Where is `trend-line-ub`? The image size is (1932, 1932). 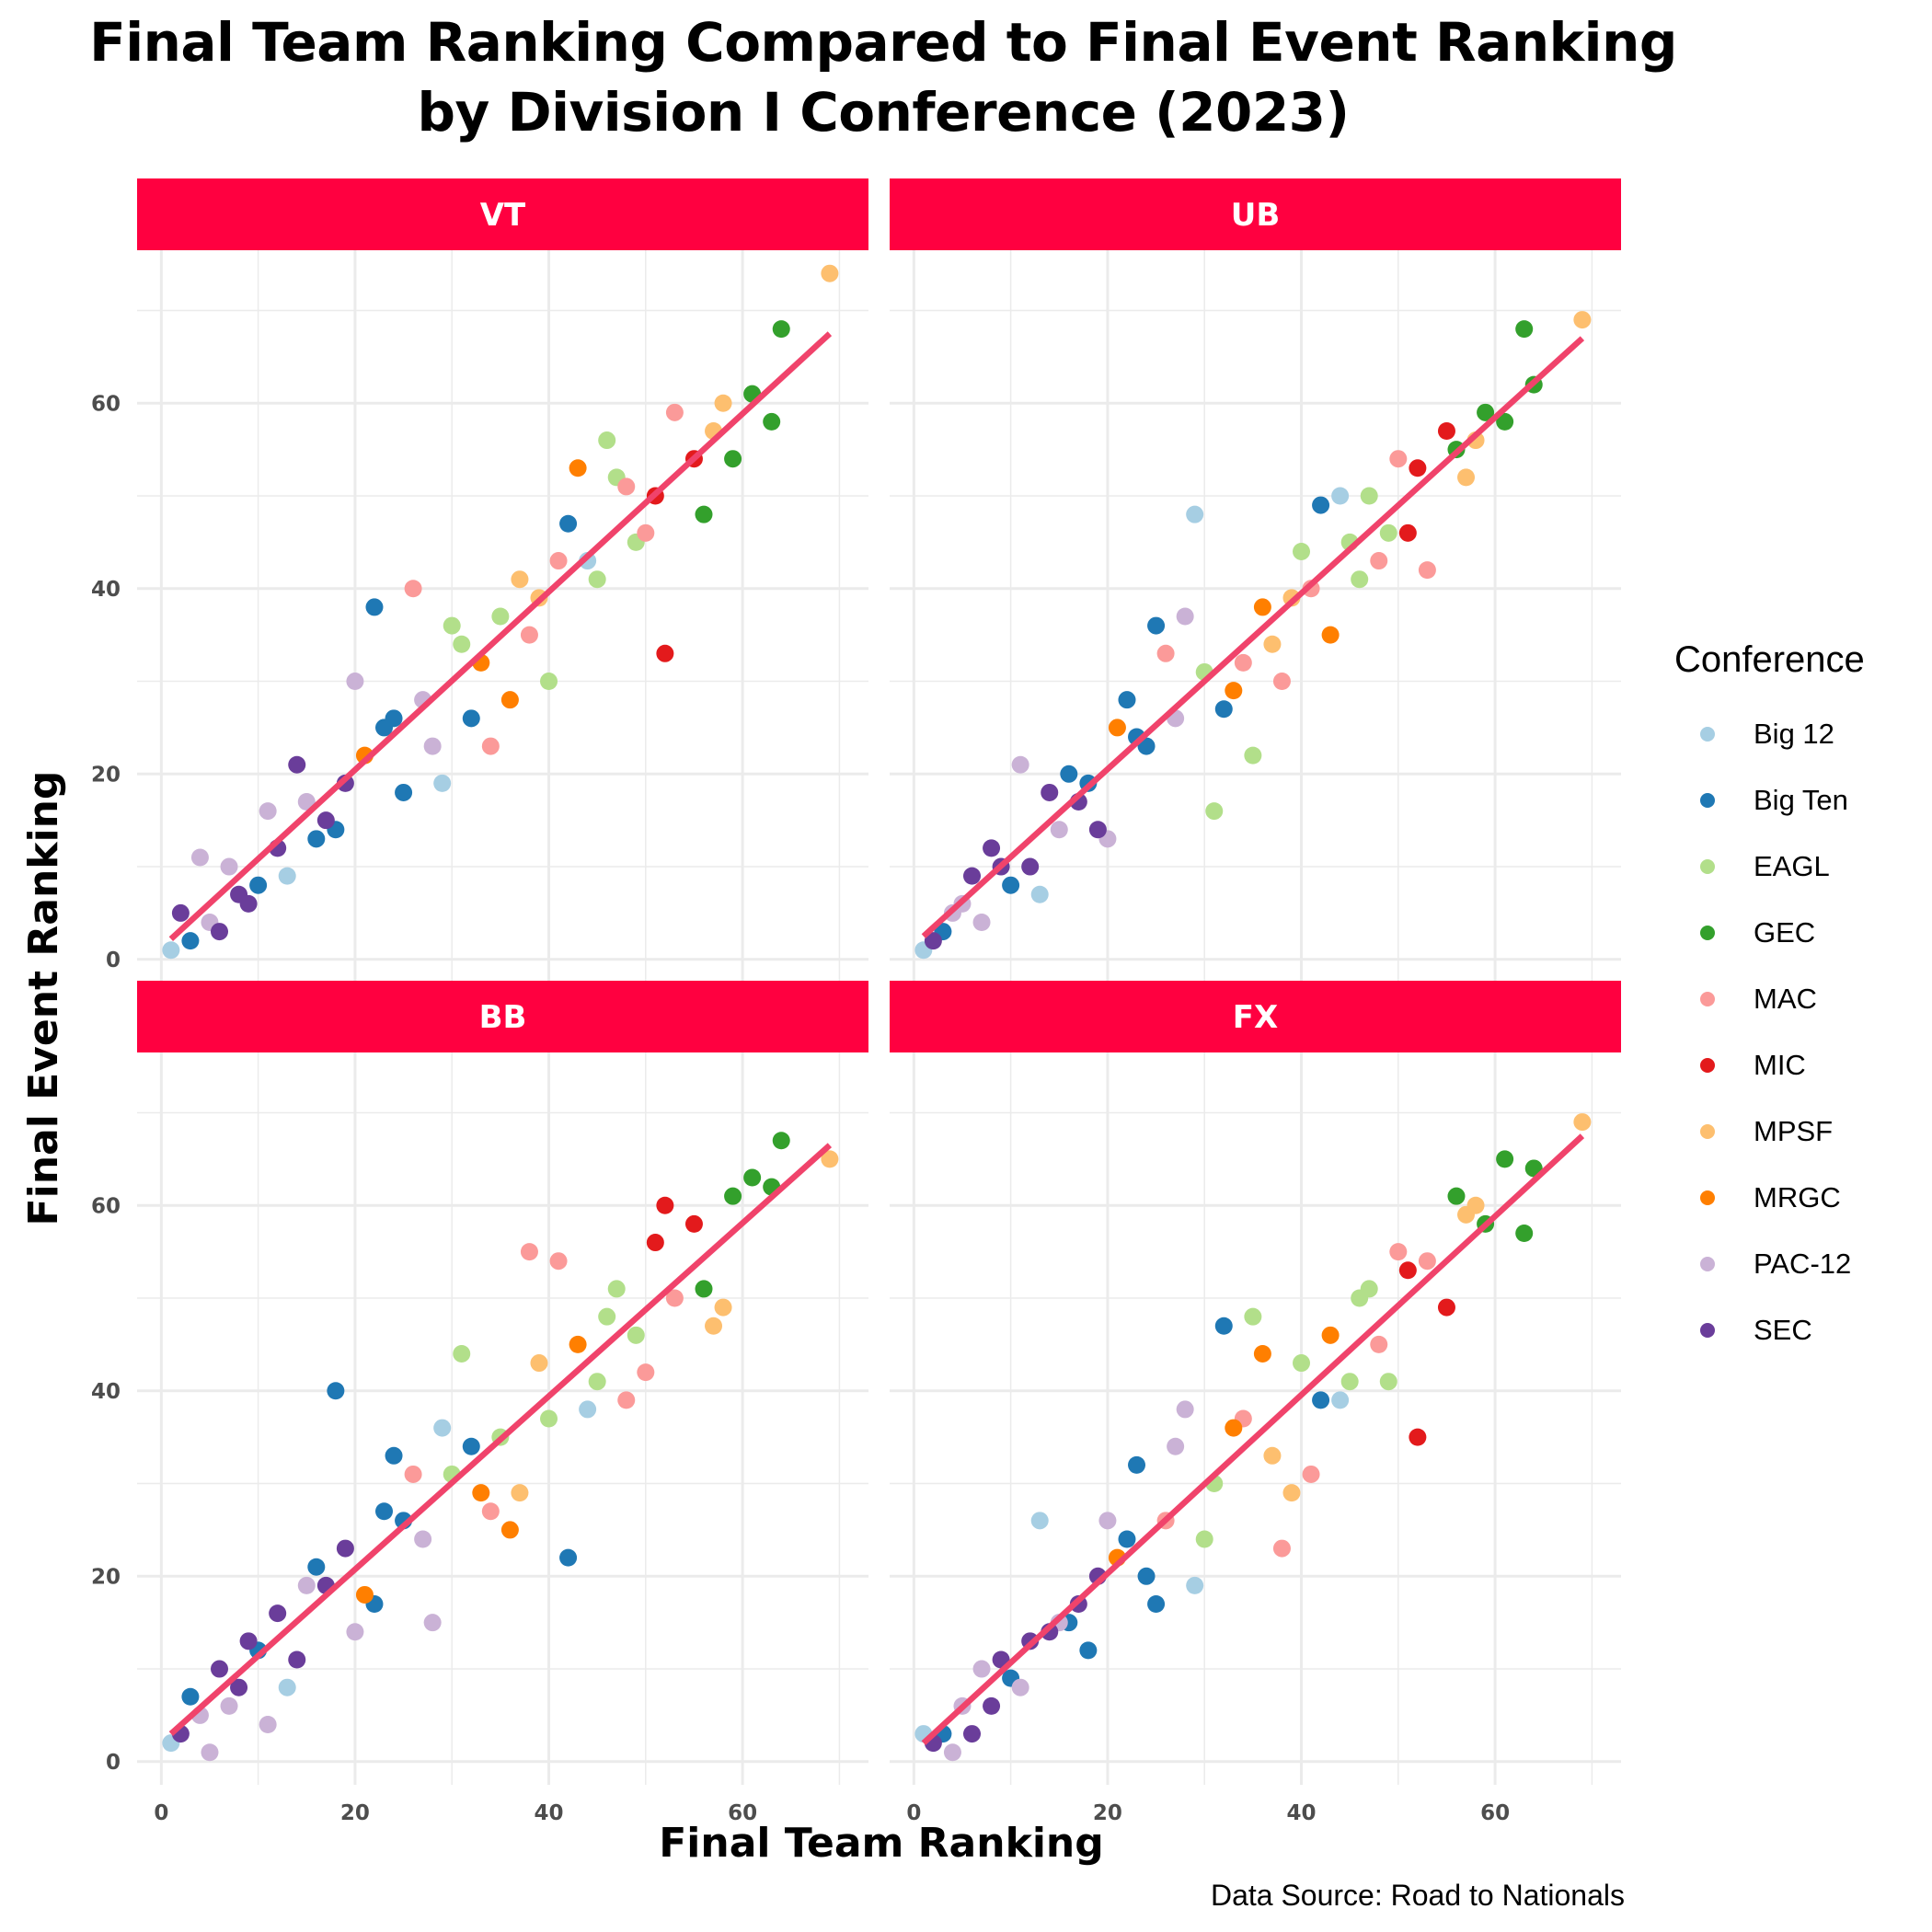 trend-line-ub is located at coordinates (1253, 637).